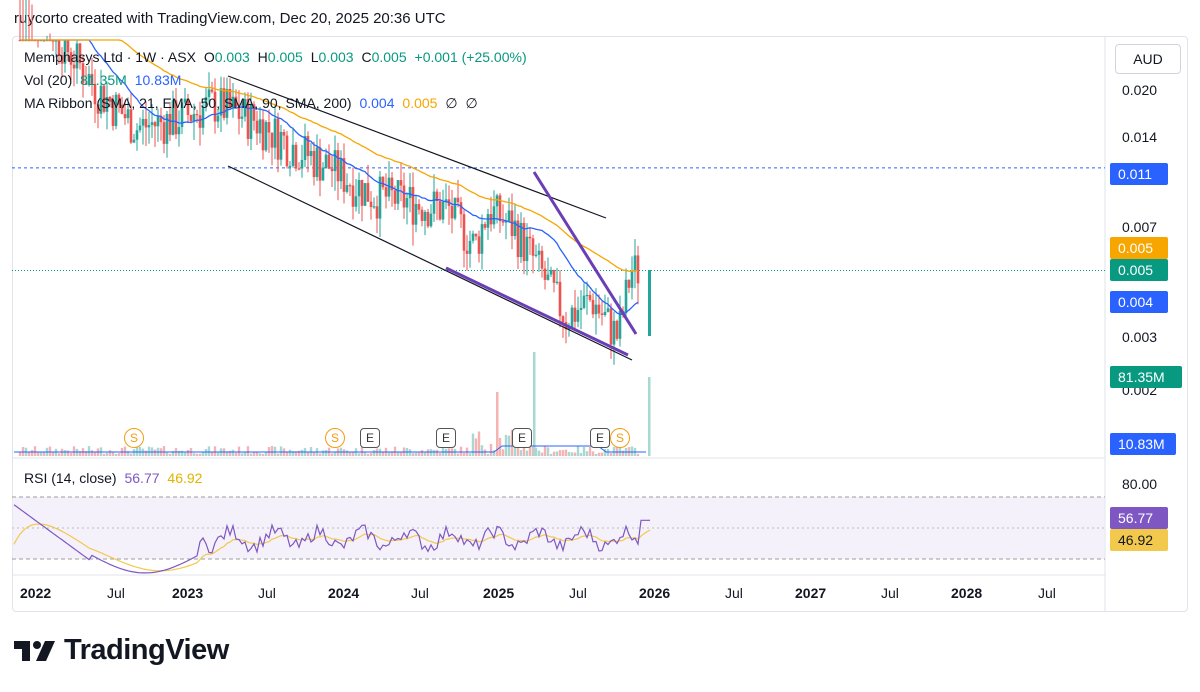 The width and height of the screenshot is (1200, 692). I want to click on brand-name: TradingView, so click(146, 650).